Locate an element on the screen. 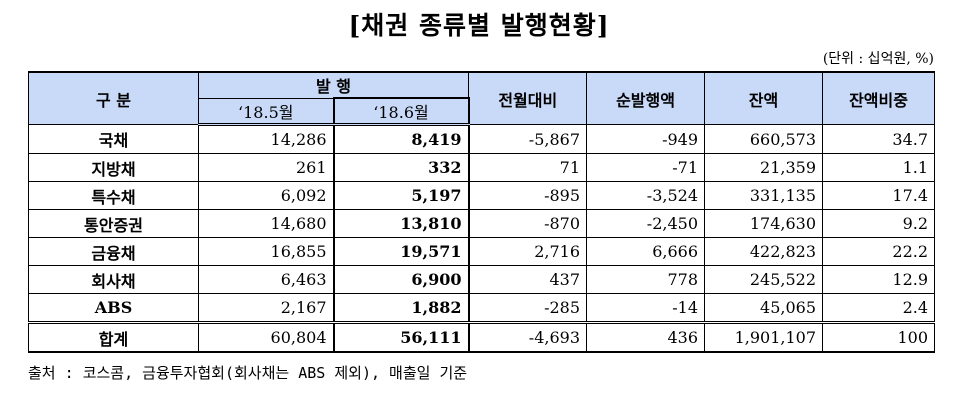 Image resolution: width=958 pixels, height=401 pixels. cell-net: -949 is located at coordinates (646, 139).